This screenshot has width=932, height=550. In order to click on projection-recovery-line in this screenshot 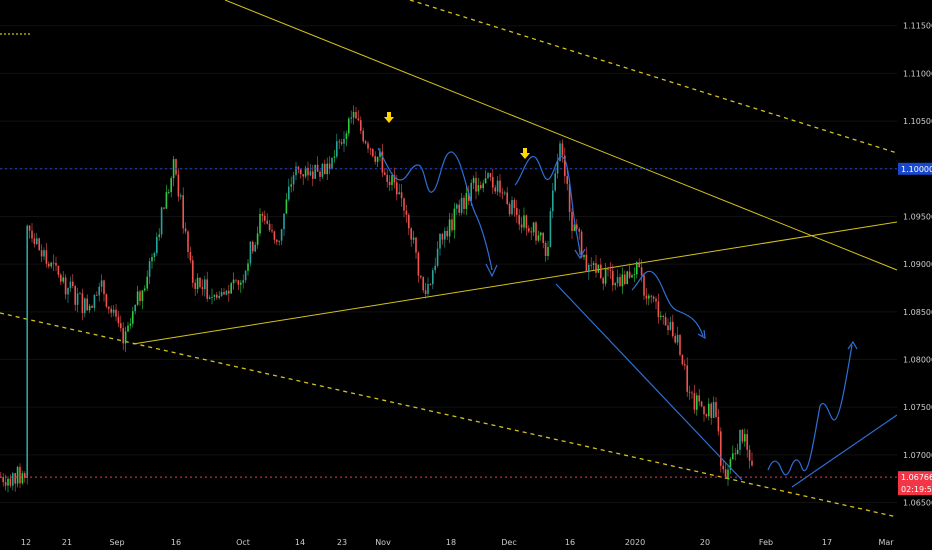, I will do `click(844, 451)`.